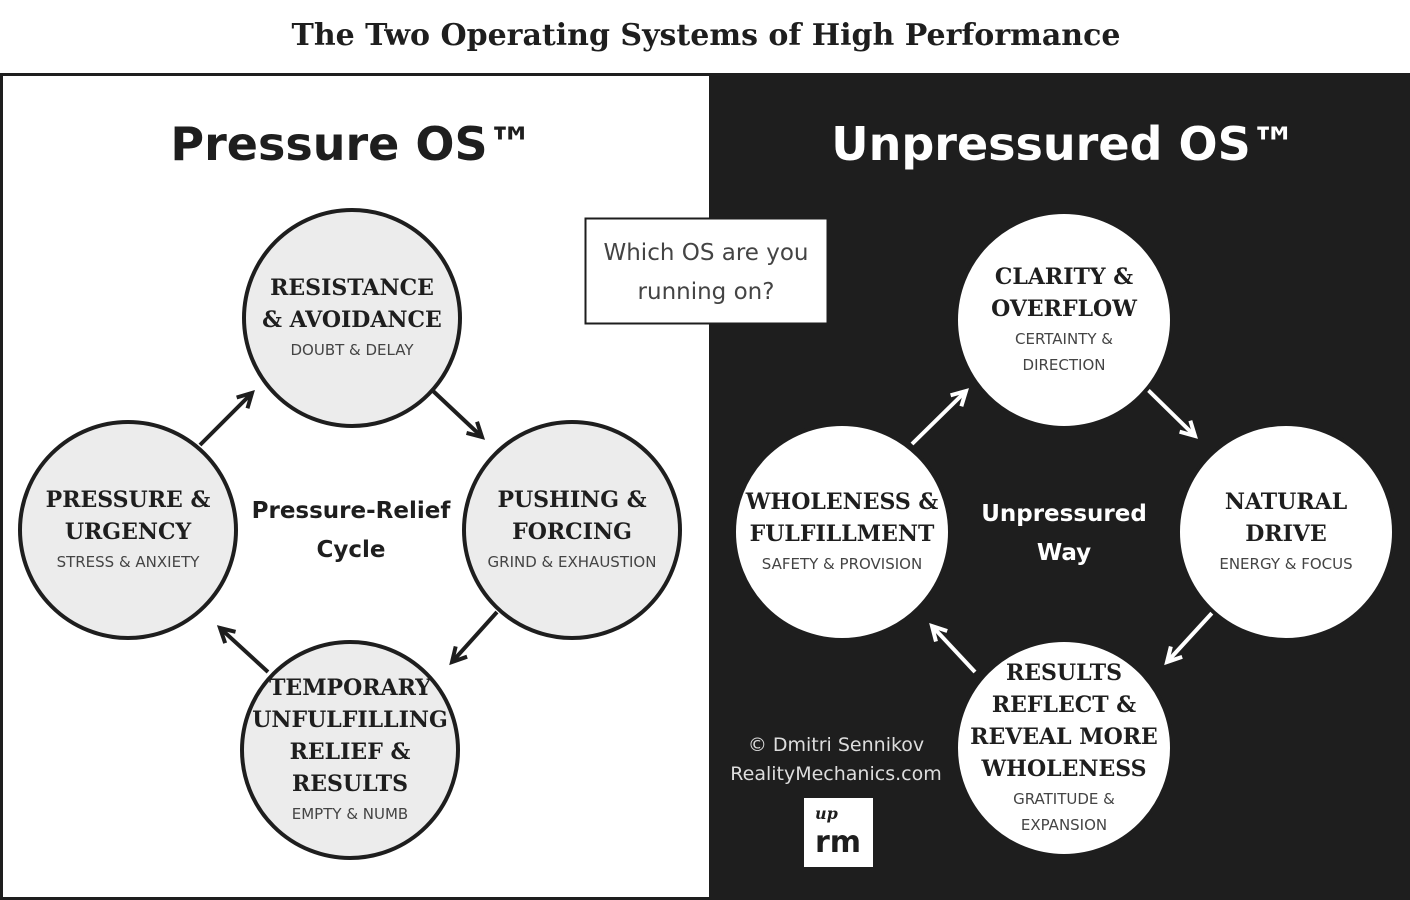  I want to click on circle-title-line: FULFILLMENT, so click(842, 534).